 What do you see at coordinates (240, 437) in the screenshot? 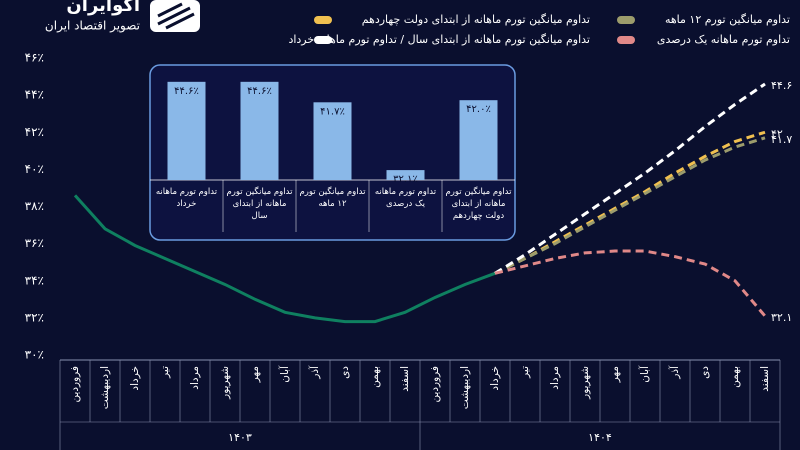
I see `year-label: ۱۴۰۳` at bounding box center [240, 437].